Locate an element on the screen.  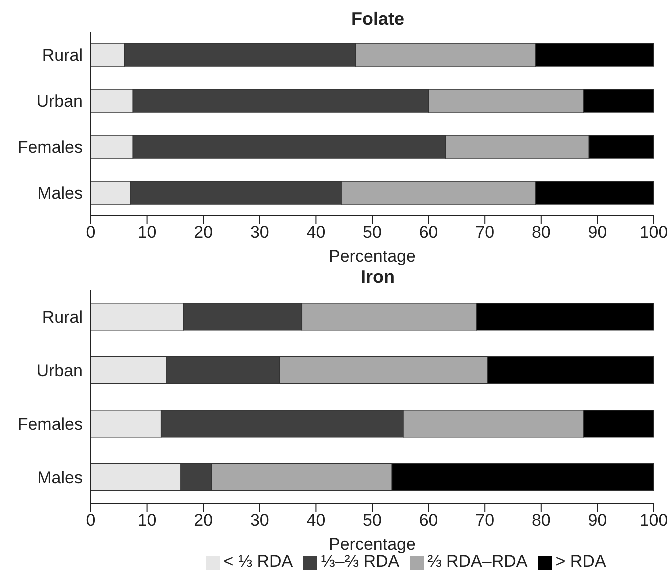
legend-label: < ⅓ RDA is located at coordinates (259, 561).